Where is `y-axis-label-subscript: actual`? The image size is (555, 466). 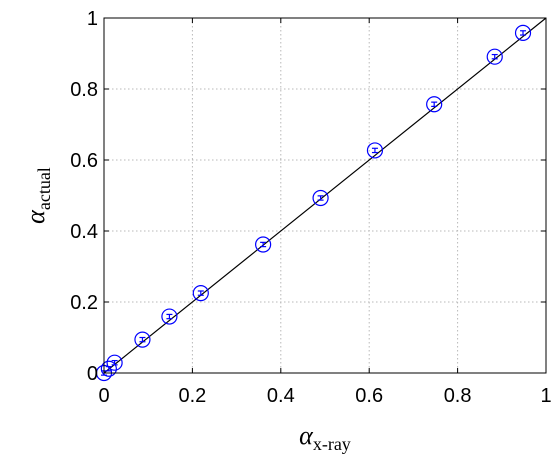 y-axis-label-subscript: actual is located at coordinates (44, 188).